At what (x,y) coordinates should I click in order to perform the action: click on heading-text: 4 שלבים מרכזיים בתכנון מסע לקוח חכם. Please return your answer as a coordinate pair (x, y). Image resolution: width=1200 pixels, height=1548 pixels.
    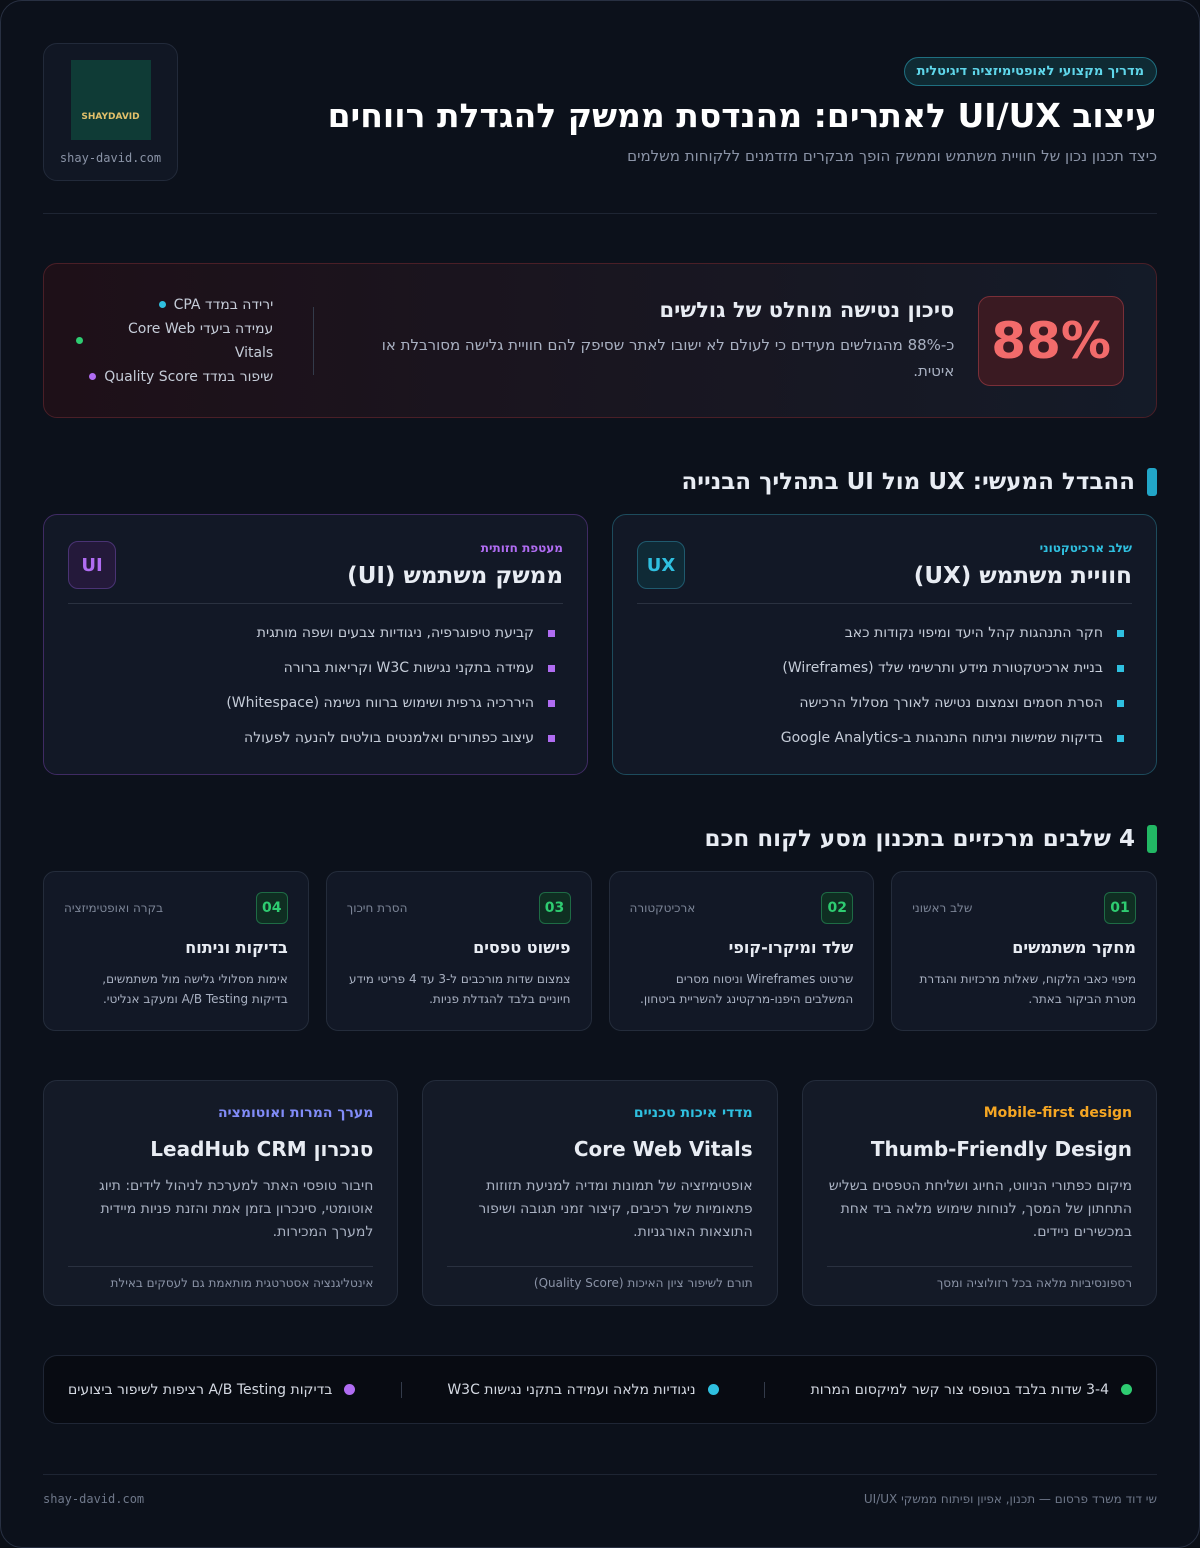
    Looking at the image, I should click on (919, 839).